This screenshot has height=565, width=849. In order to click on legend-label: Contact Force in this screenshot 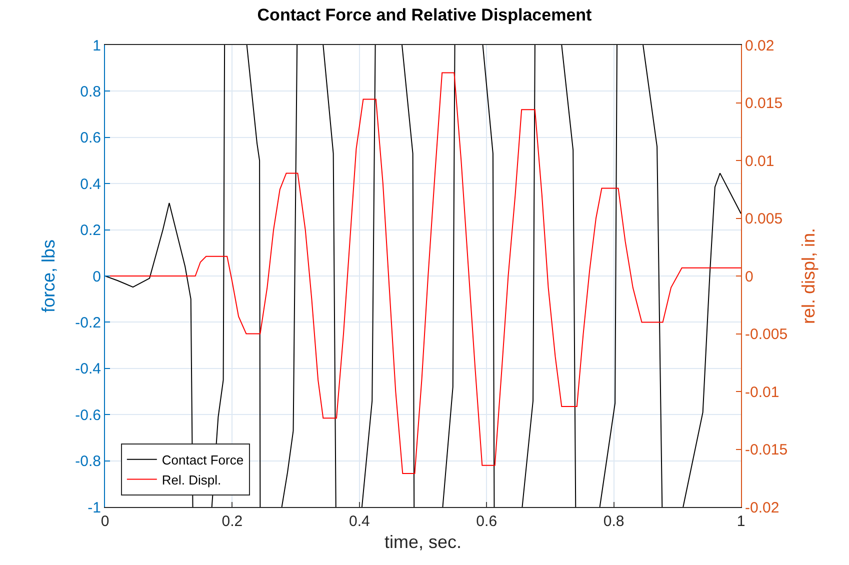, I will do `click(203, 460)`.